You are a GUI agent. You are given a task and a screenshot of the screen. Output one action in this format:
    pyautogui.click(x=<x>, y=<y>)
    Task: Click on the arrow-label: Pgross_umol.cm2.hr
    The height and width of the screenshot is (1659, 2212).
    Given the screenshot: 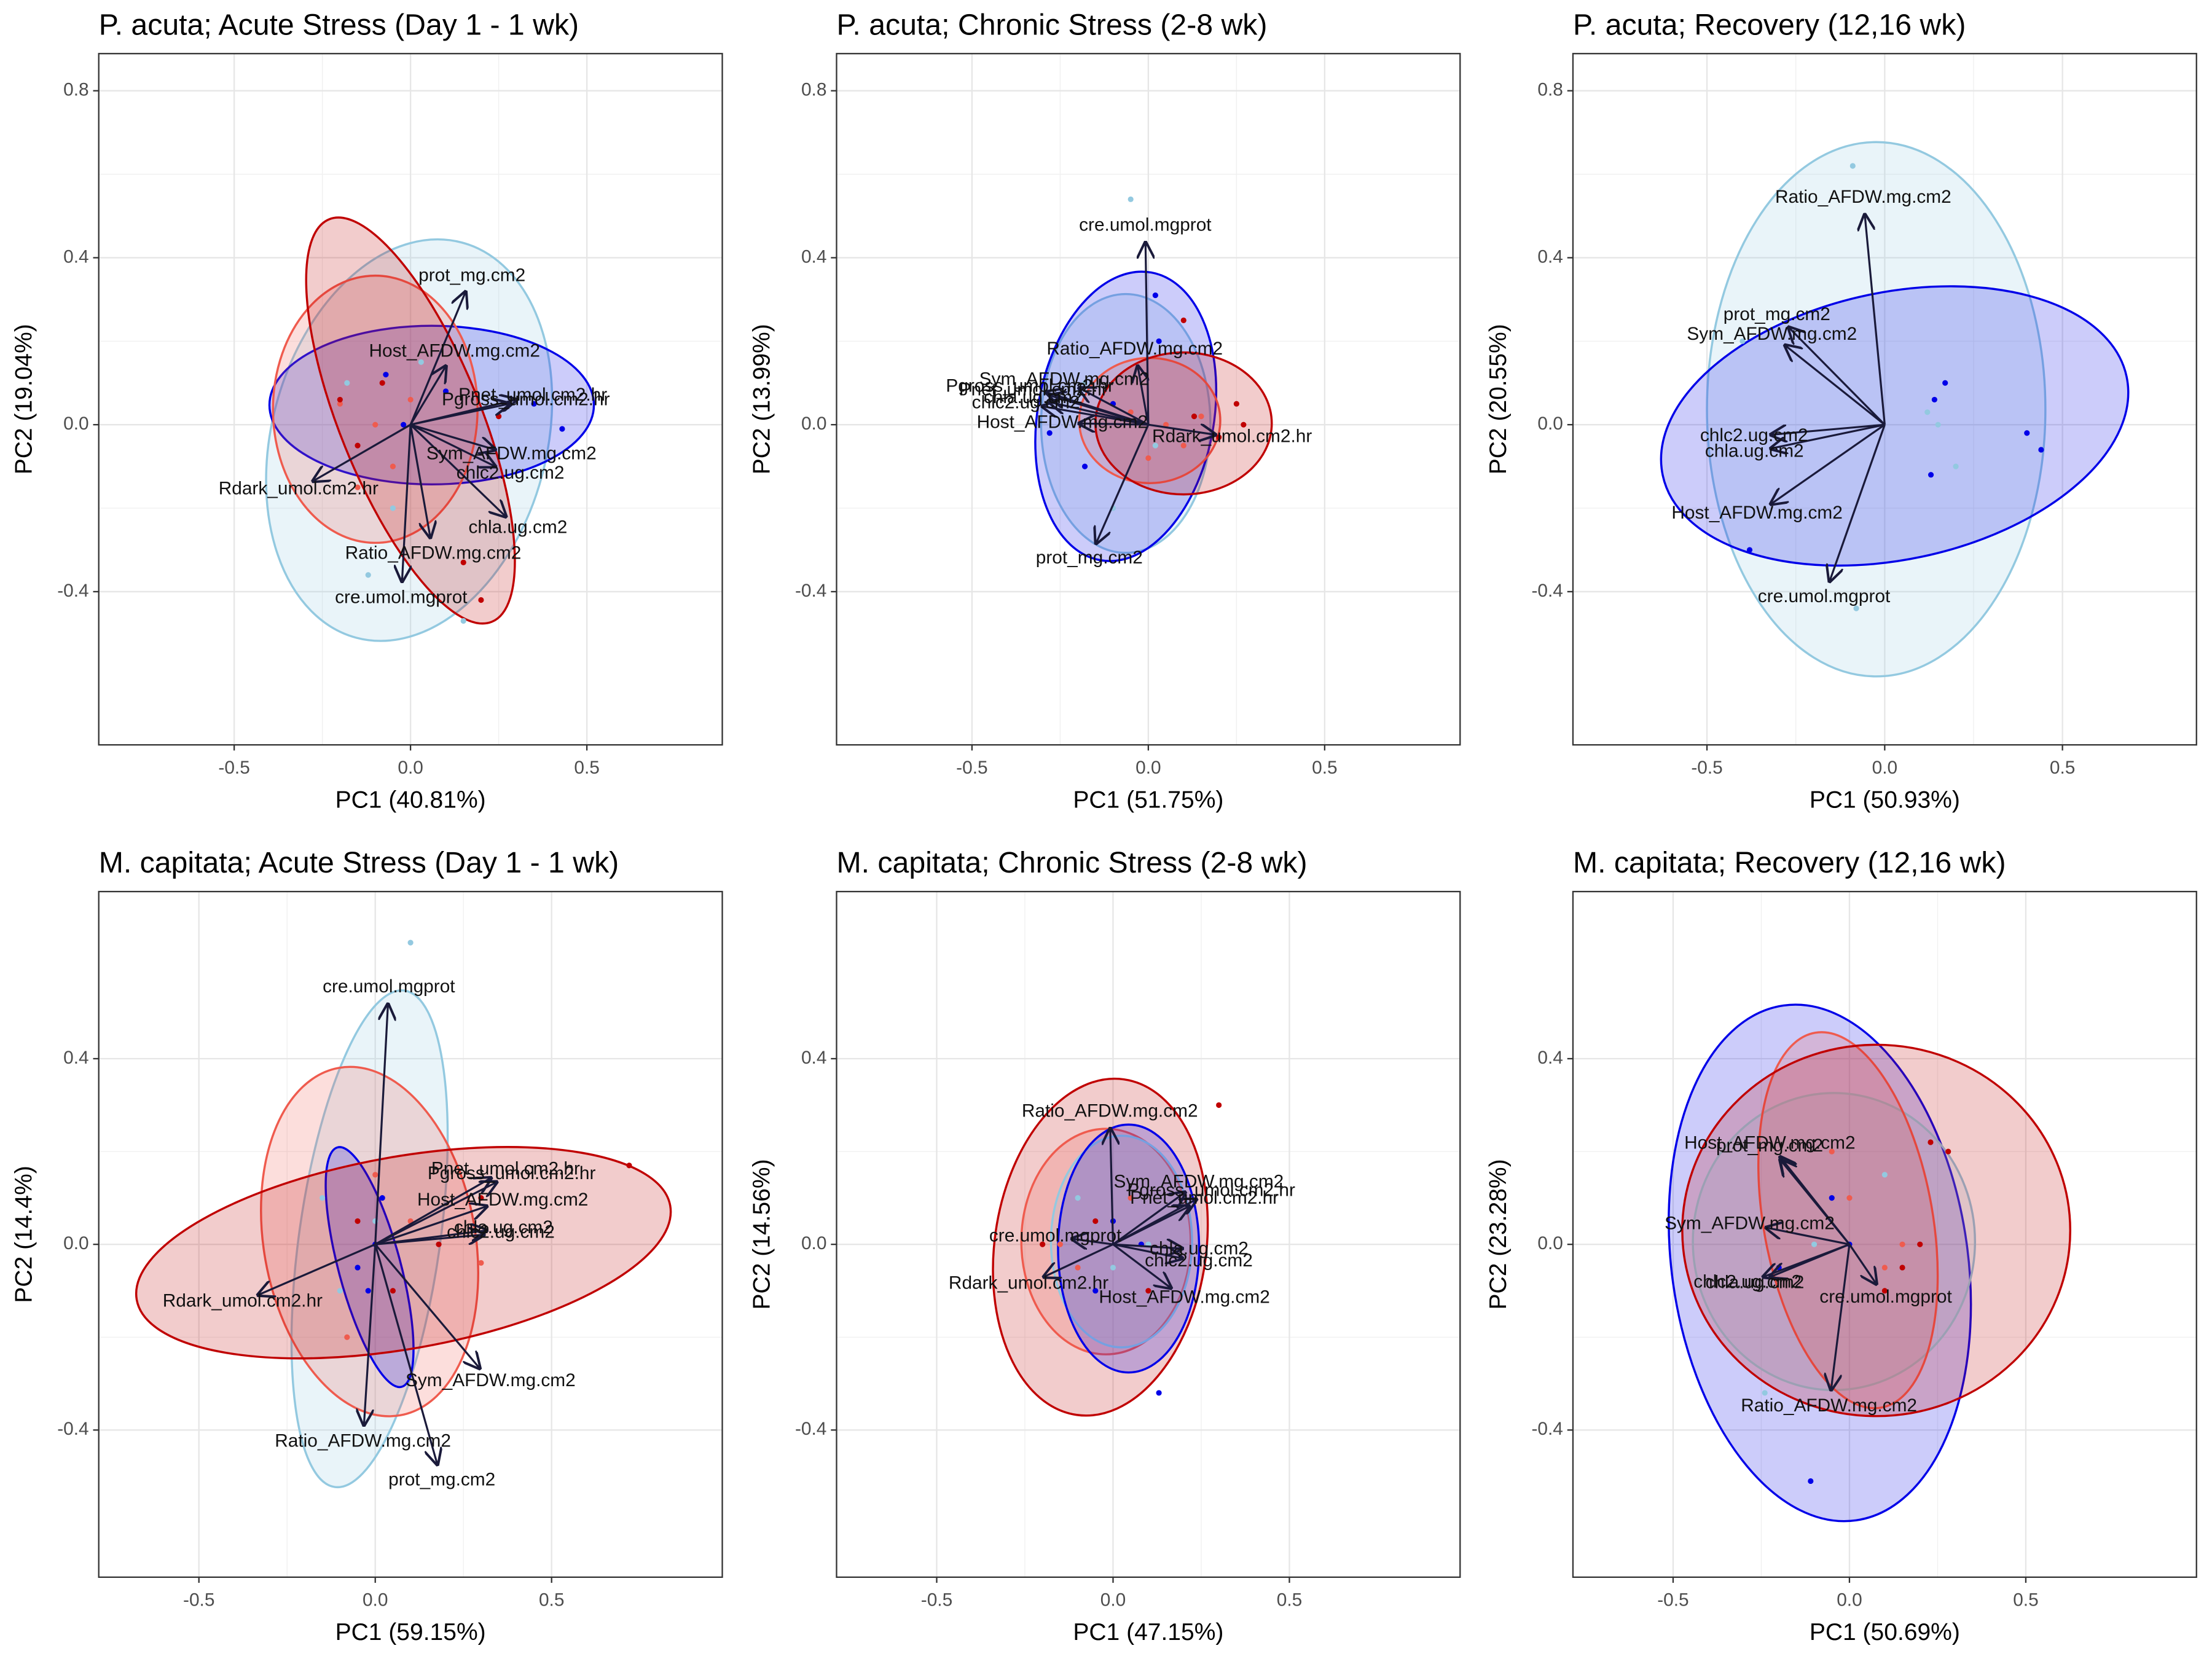 What is the action you would take?
    pyautogui.click(x=1211, y=1190)
    